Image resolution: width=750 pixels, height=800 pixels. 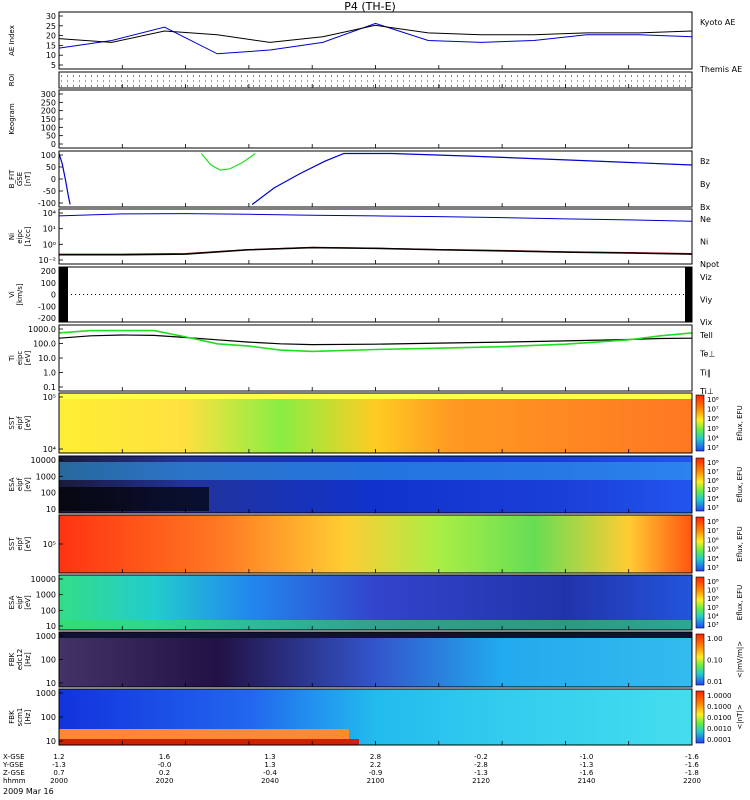 I want to click on fbk2-colorbar-label: <|nT|>, so click(x=740, y=716).